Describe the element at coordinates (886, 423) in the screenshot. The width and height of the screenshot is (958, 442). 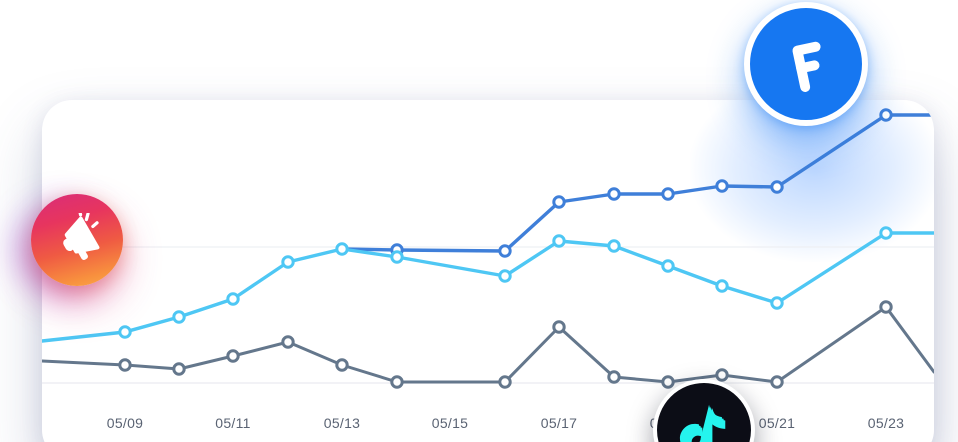
I see `x-tick-label: 05/23` at that location.